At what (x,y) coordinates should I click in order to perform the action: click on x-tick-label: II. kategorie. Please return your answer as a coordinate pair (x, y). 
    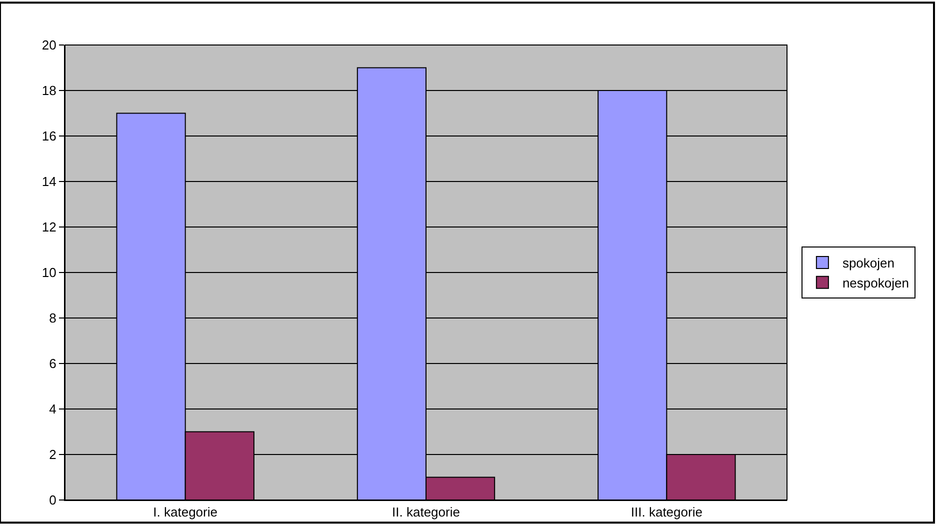
    Looking at the image, I should click on (426, 512).